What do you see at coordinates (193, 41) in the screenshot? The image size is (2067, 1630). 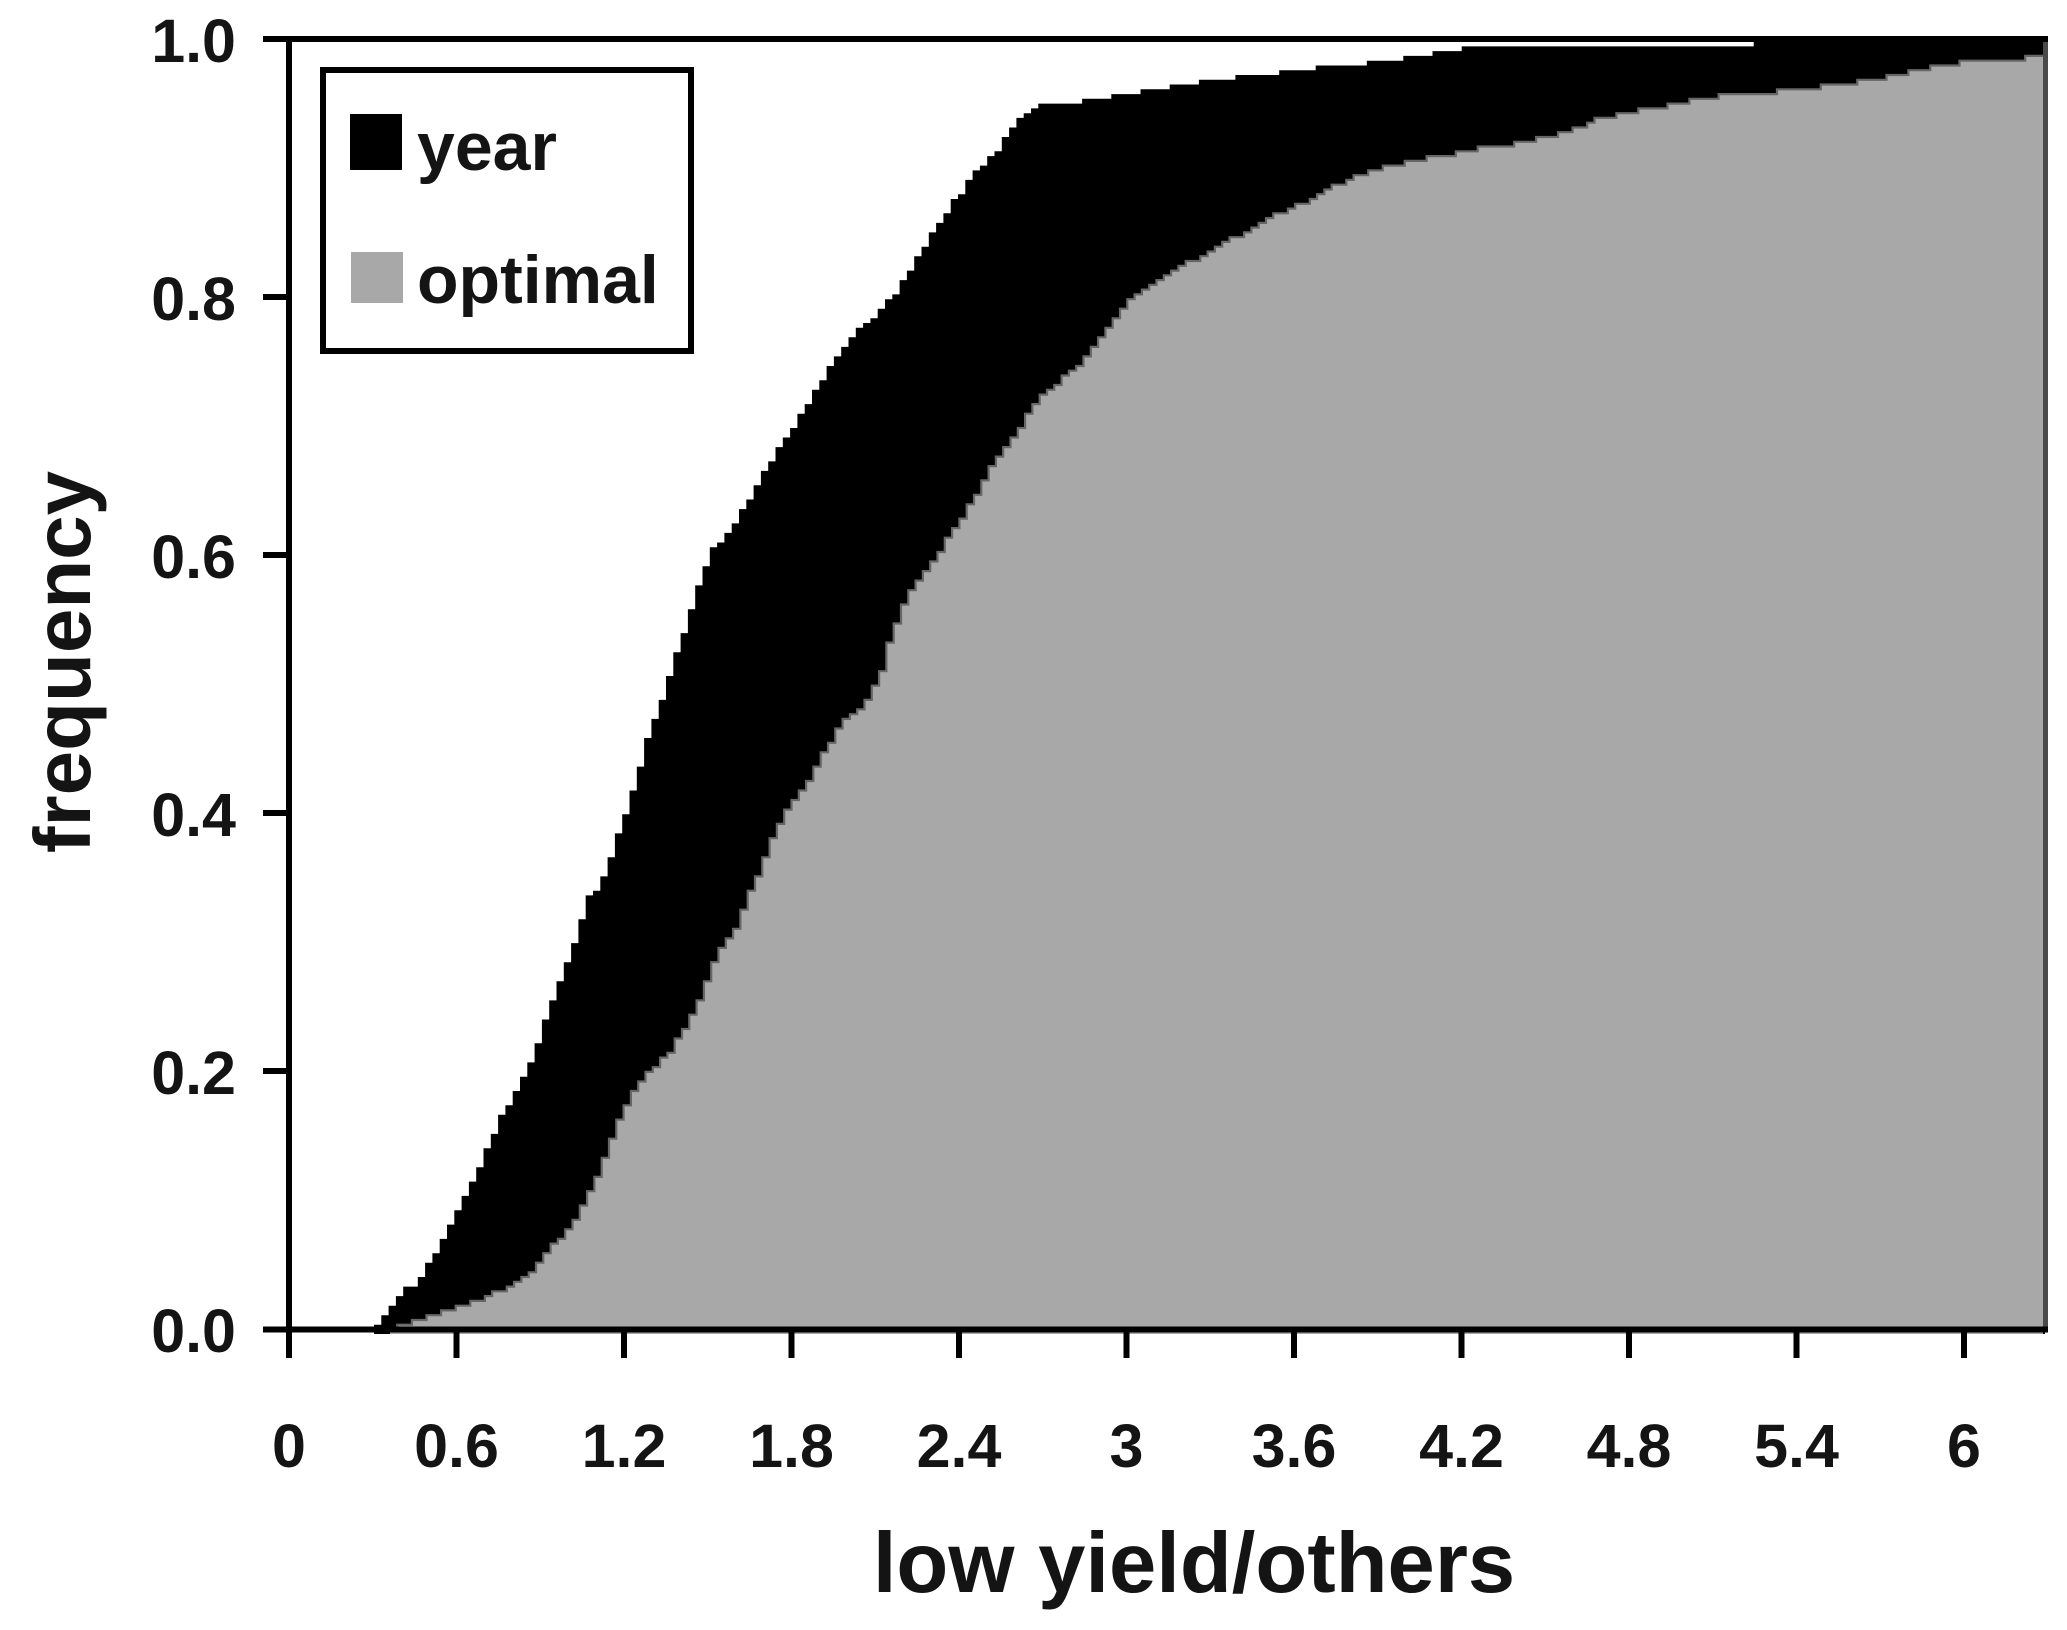 I see `svg-text: 1.0` at bounding box center [193, 41].